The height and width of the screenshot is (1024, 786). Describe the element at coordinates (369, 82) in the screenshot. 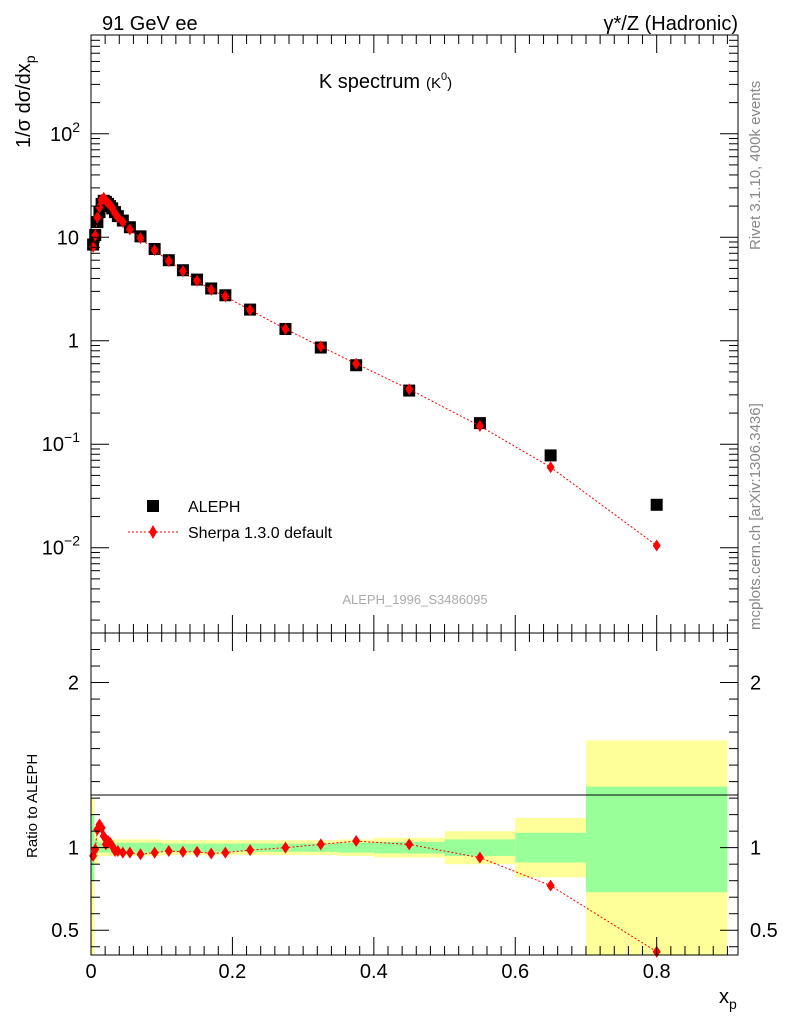

I see `chart-title: K spectrum` at that location.